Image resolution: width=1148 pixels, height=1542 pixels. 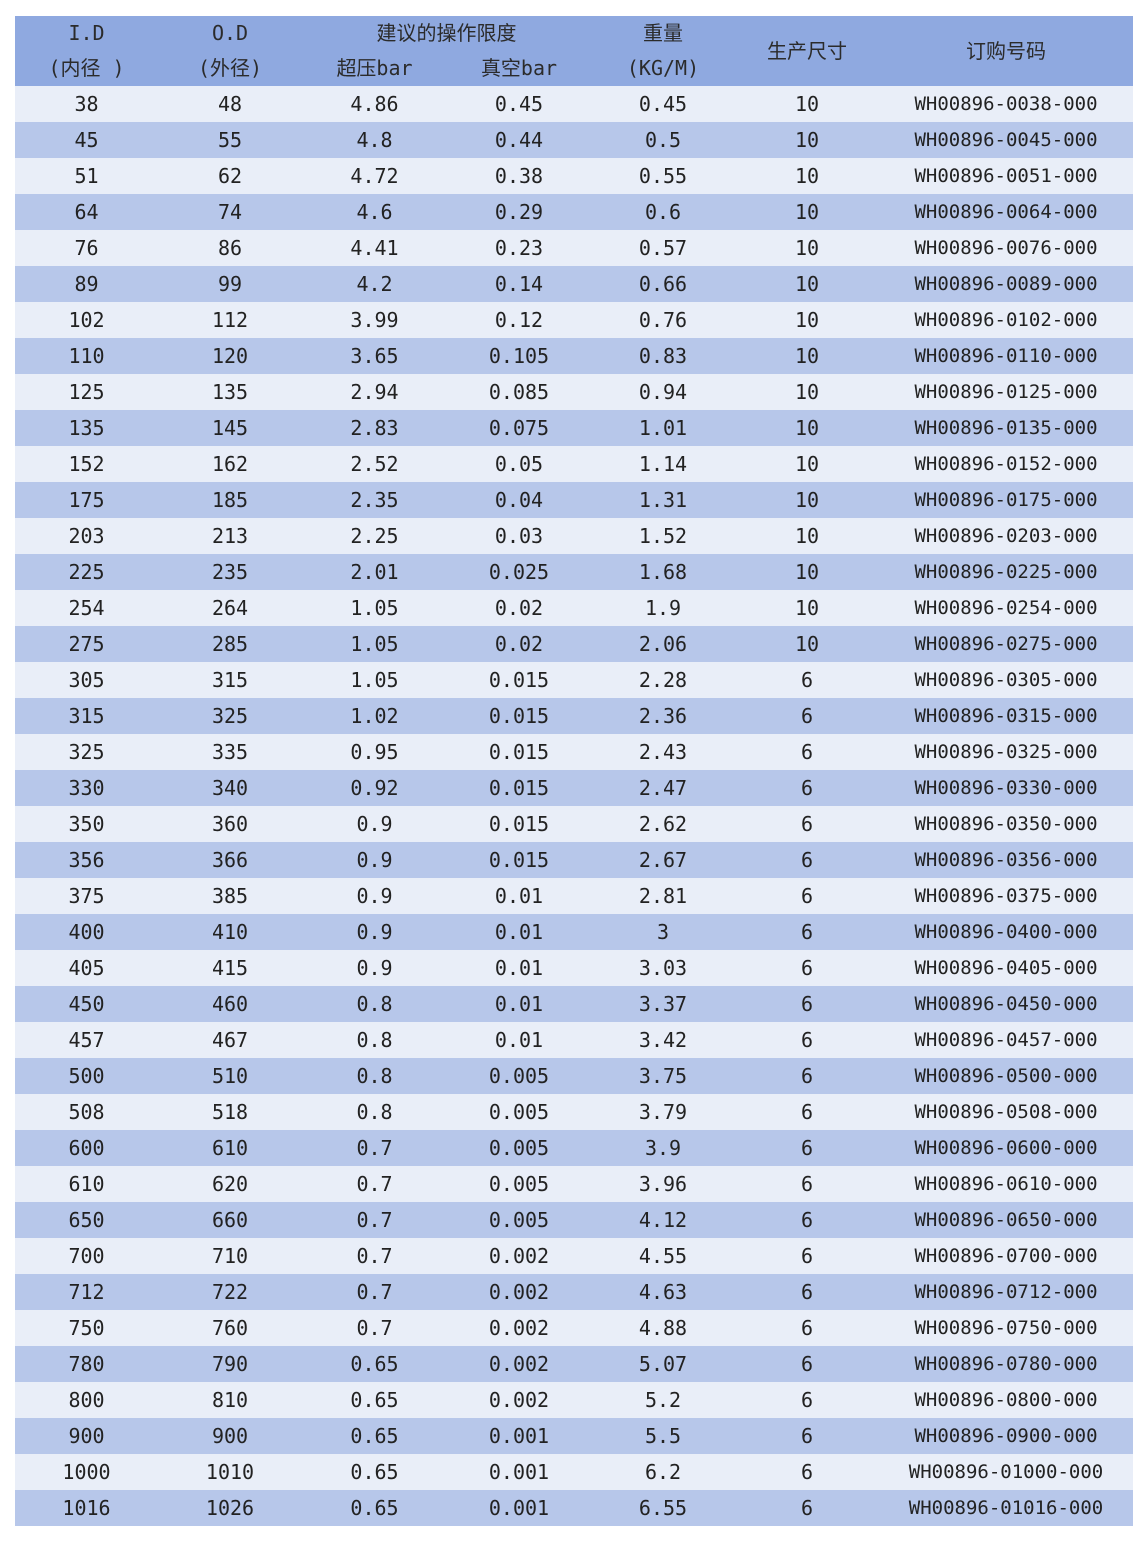 What do you see at coordinates (374, 104) in the screenshot?
I see `cell-pressure: 4.86` at bounding box center [374, 104].